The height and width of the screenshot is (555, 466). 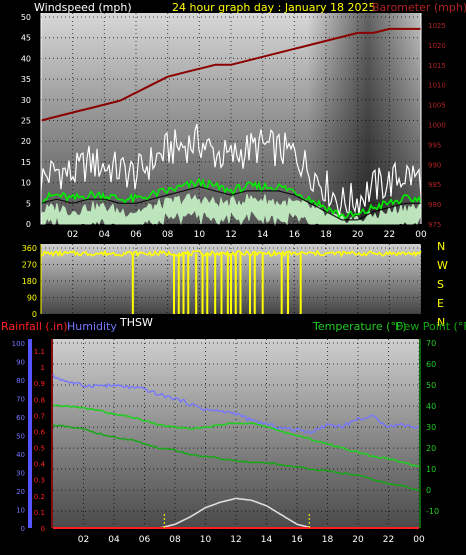 I want to click on wind-average-line, so click(x=231, y=198).